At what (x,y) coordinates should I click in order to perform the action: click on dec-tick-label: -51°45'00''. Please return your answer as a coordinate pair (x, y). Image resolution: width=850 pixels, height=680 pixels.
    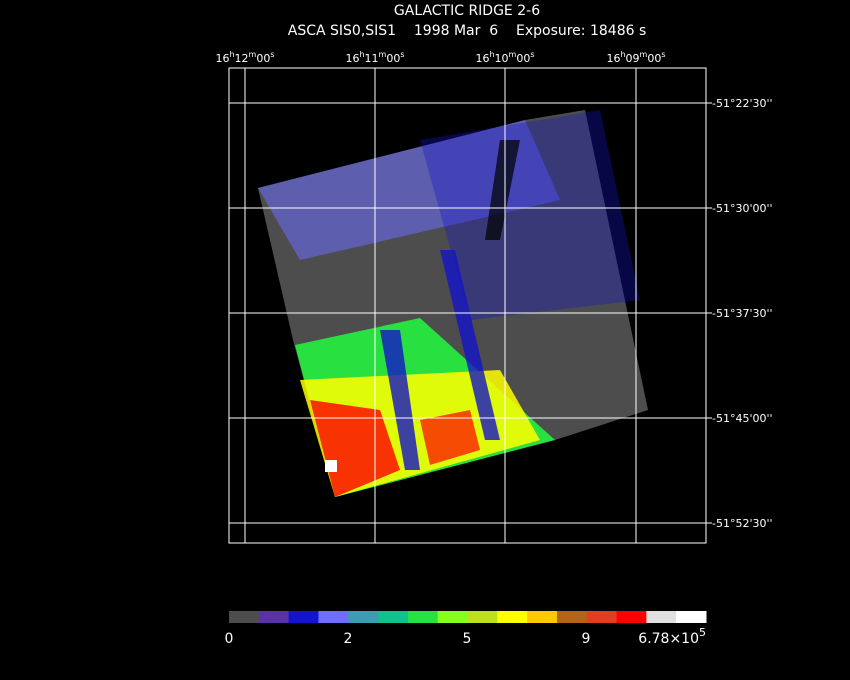
    Looking at the image, I should click on (742, 418).